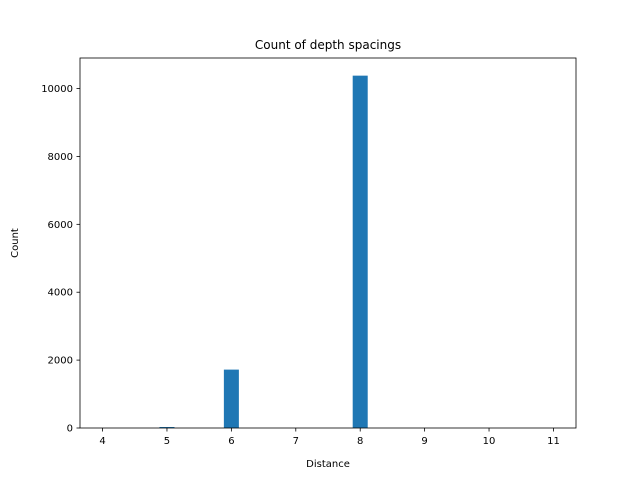 The image size is (640, 480). What do you see at coordinates (329, 437) in the screenshot?
I see `x-axis-ticks: 4 5 6 7 8 9 10 11` at bounding box center [329, 437].